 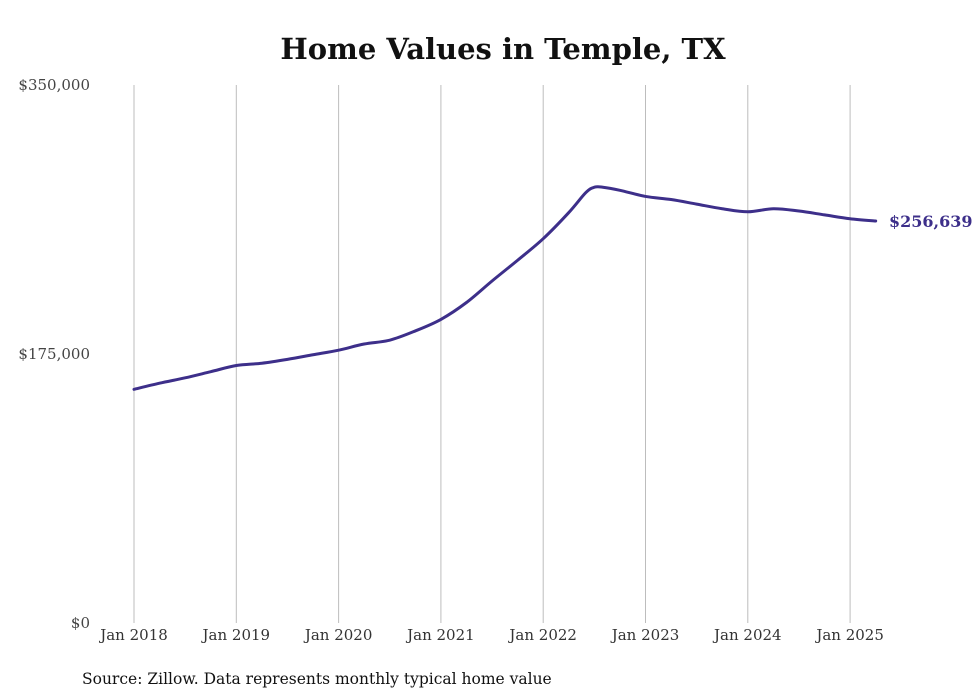 I want to click on chart-title: Home Values in Temple, TX, so click(x=503, y=49).